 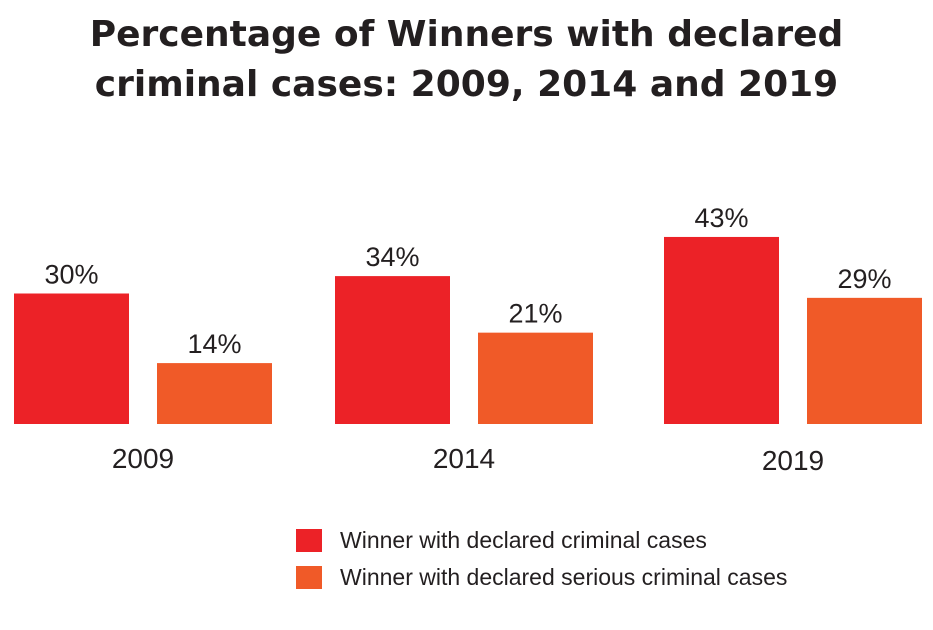 What do you see at coordinates (466, 34) in the screenshot?
I see `chart-title-line-1: Percentage of Winners with declared` at bounding box center [466, 34].